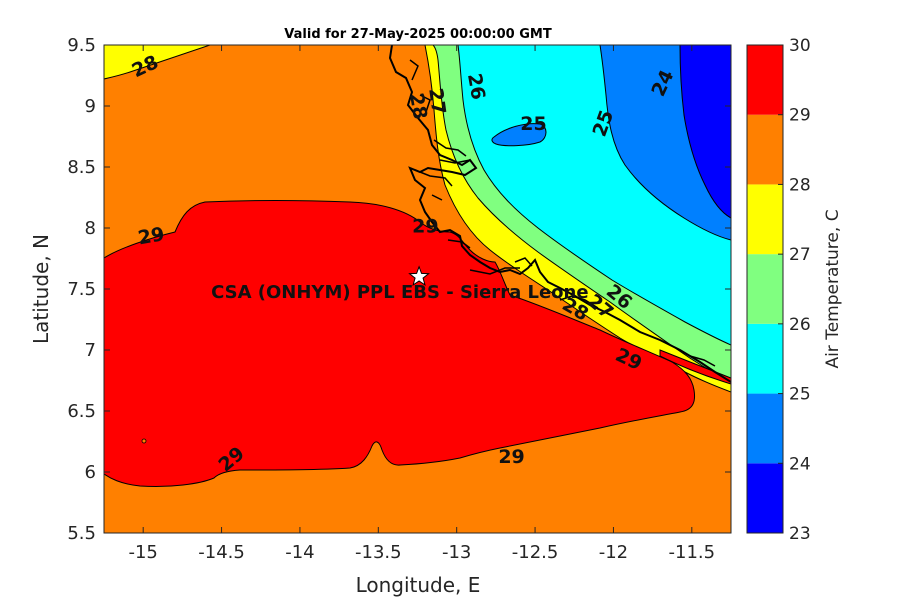 The image size is (900, 600). What do you see at coordinates (800, 464) in the screenshot?
I see `colorbar-tick-label: 24` at bounding box center [800, 464].